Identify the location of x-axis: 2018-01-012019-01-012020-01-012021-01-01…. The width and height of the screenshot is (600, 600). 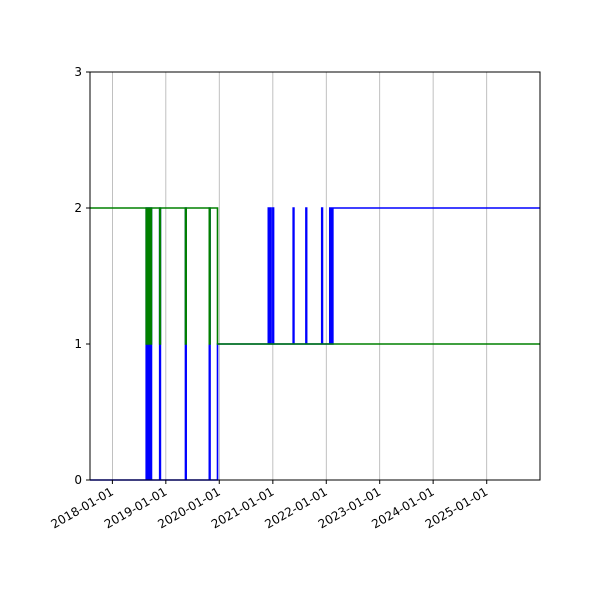
(269, 505).